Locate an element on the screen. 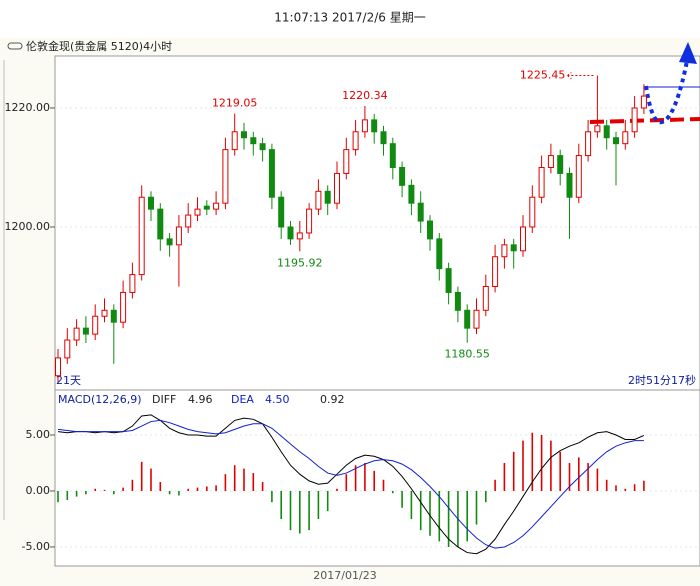  legend-diff: DIFF is located at coordinates (164, 399).